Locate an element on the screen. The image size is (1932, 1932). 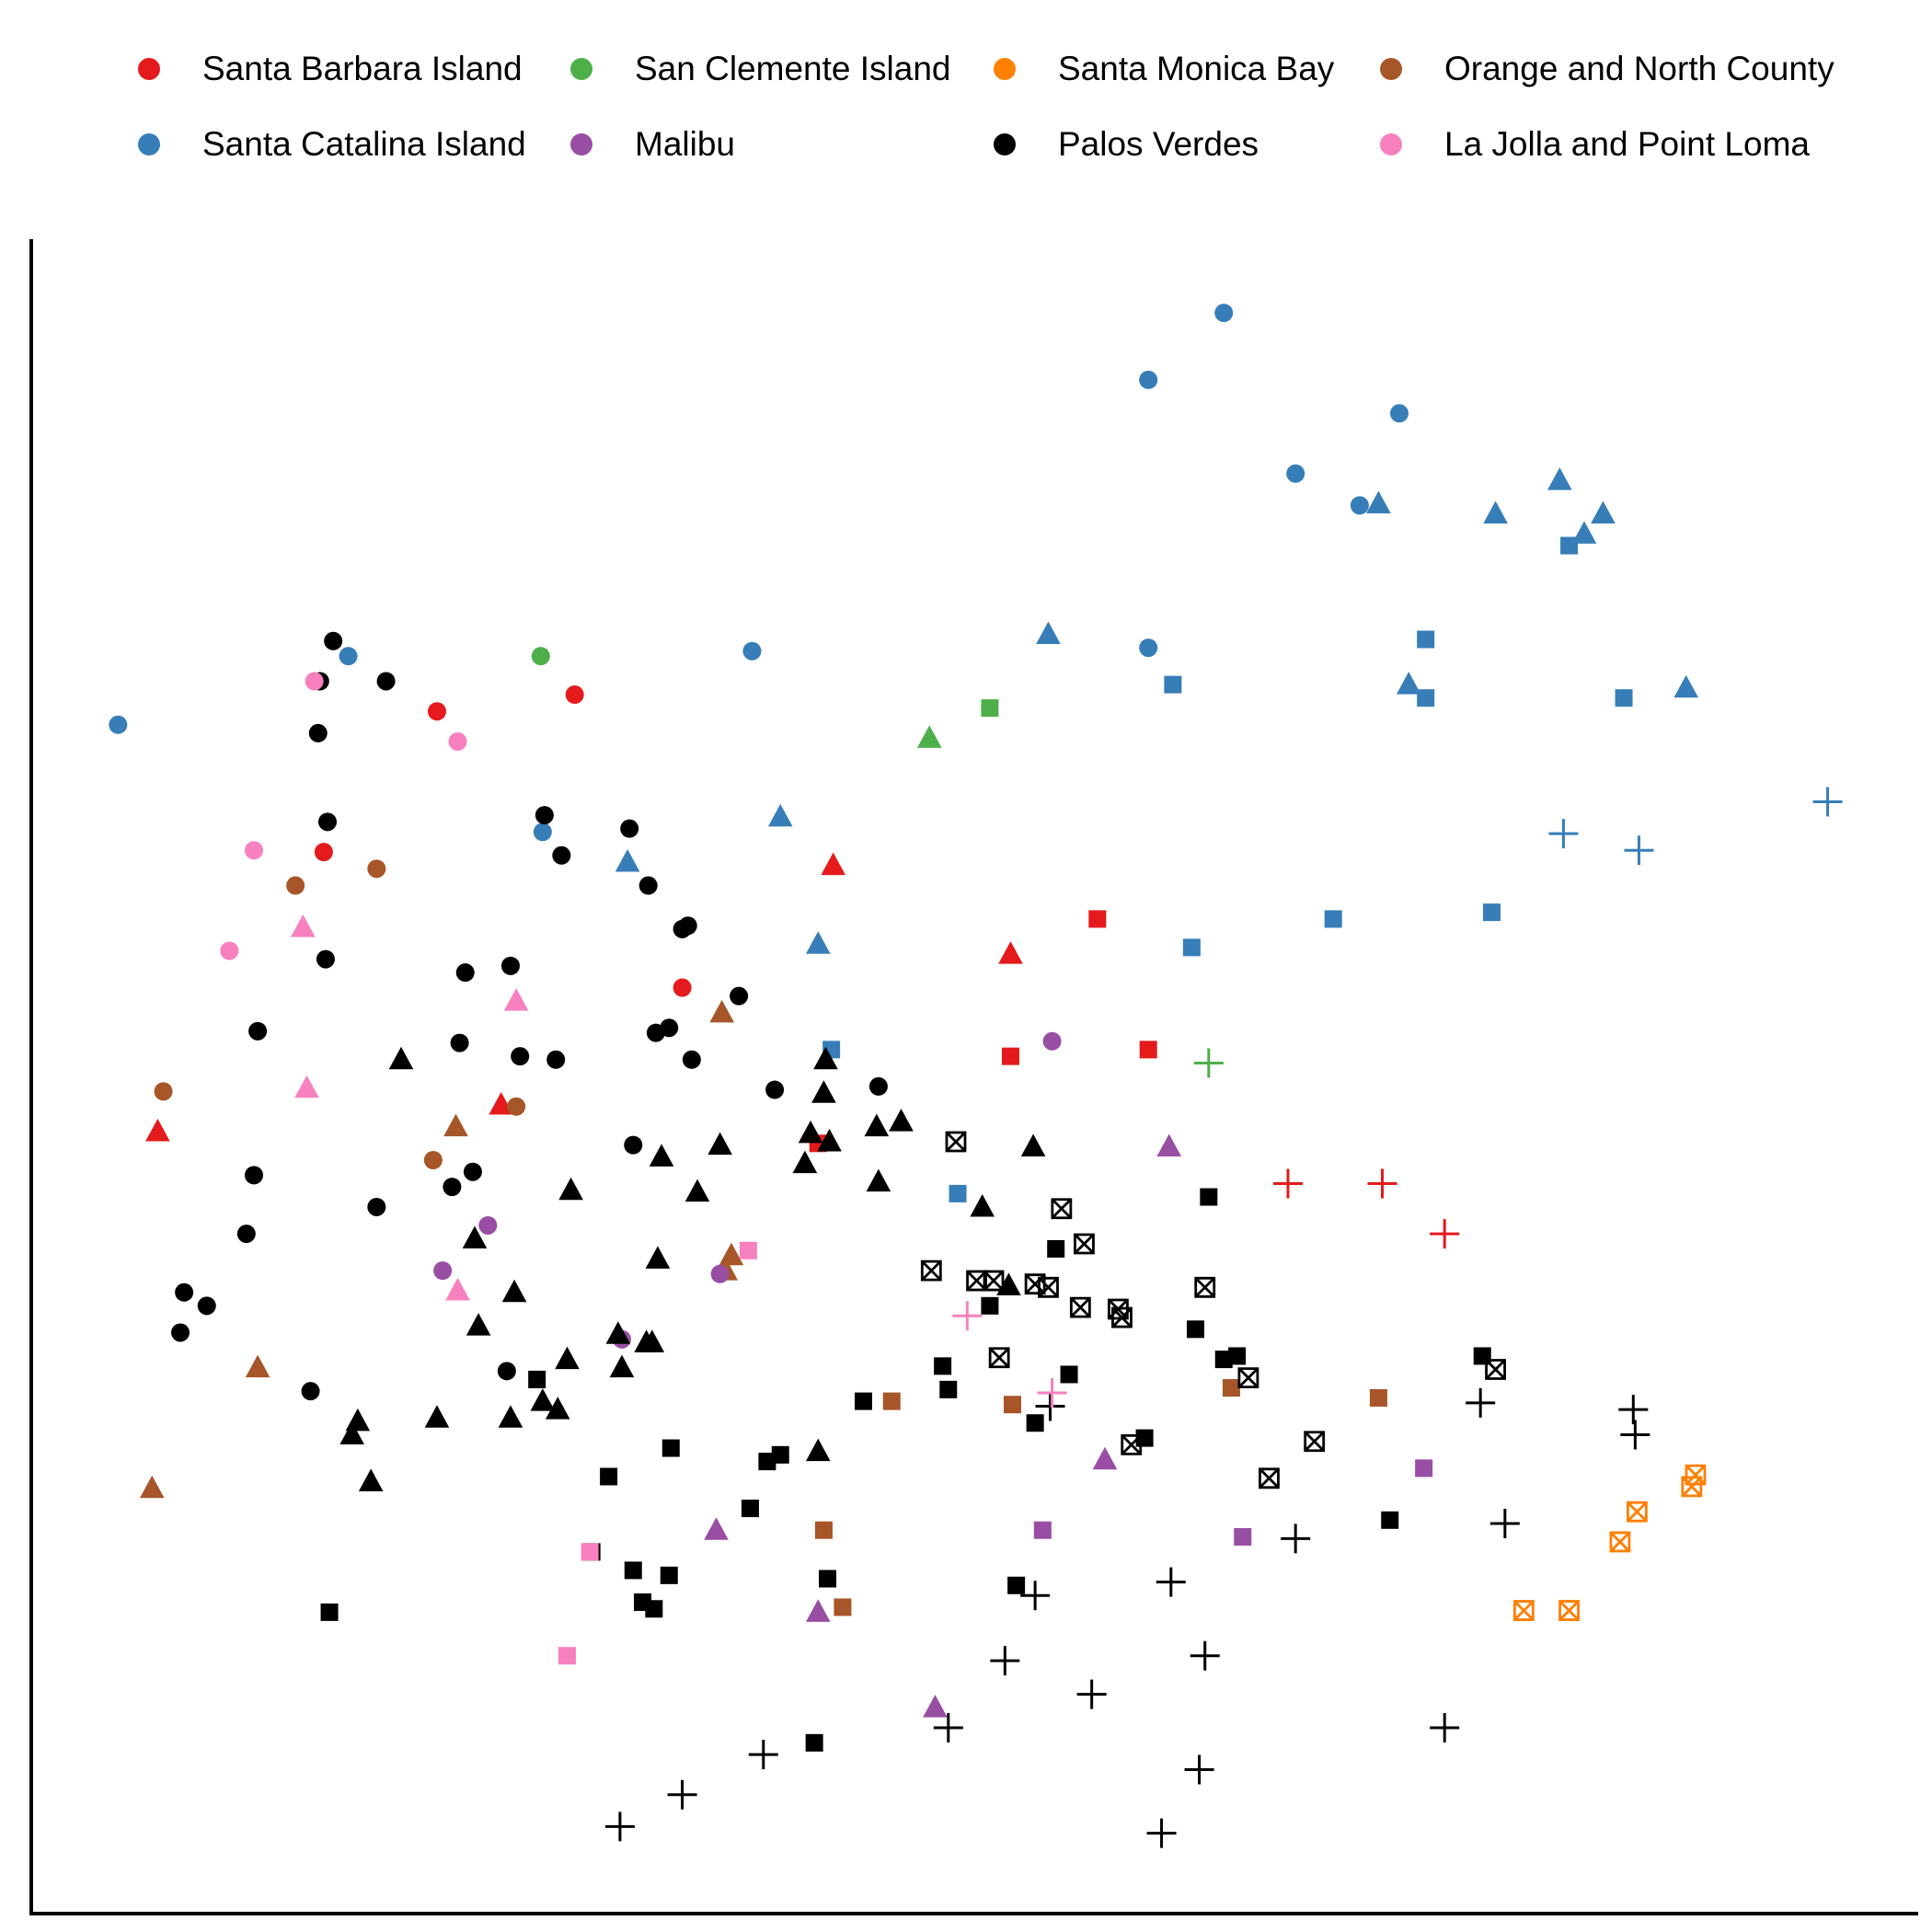
series-san-clemente-island is located at coordinates (877, 862).